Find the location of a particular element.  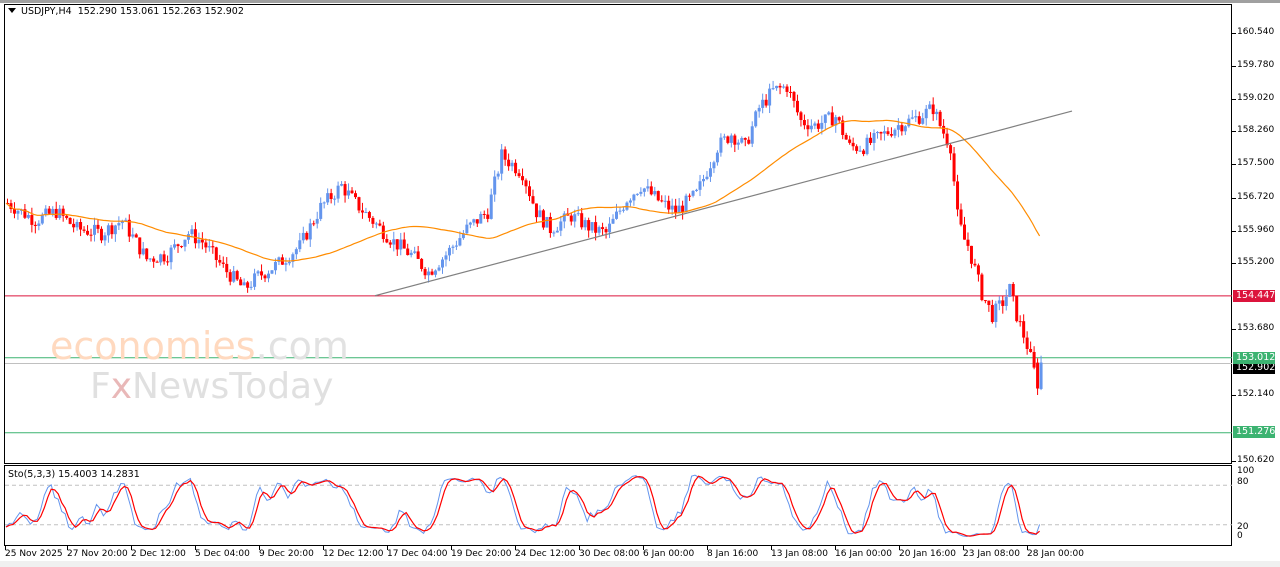

time-axis-label: 2 Dec 12:00 is located at coordinates (158, 554).